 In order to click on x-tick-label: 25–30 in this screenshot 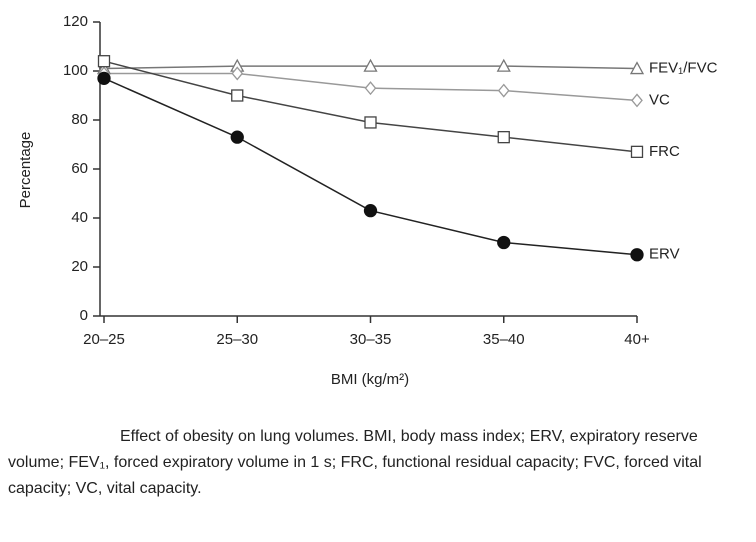, I will do `click(237, 339)`.